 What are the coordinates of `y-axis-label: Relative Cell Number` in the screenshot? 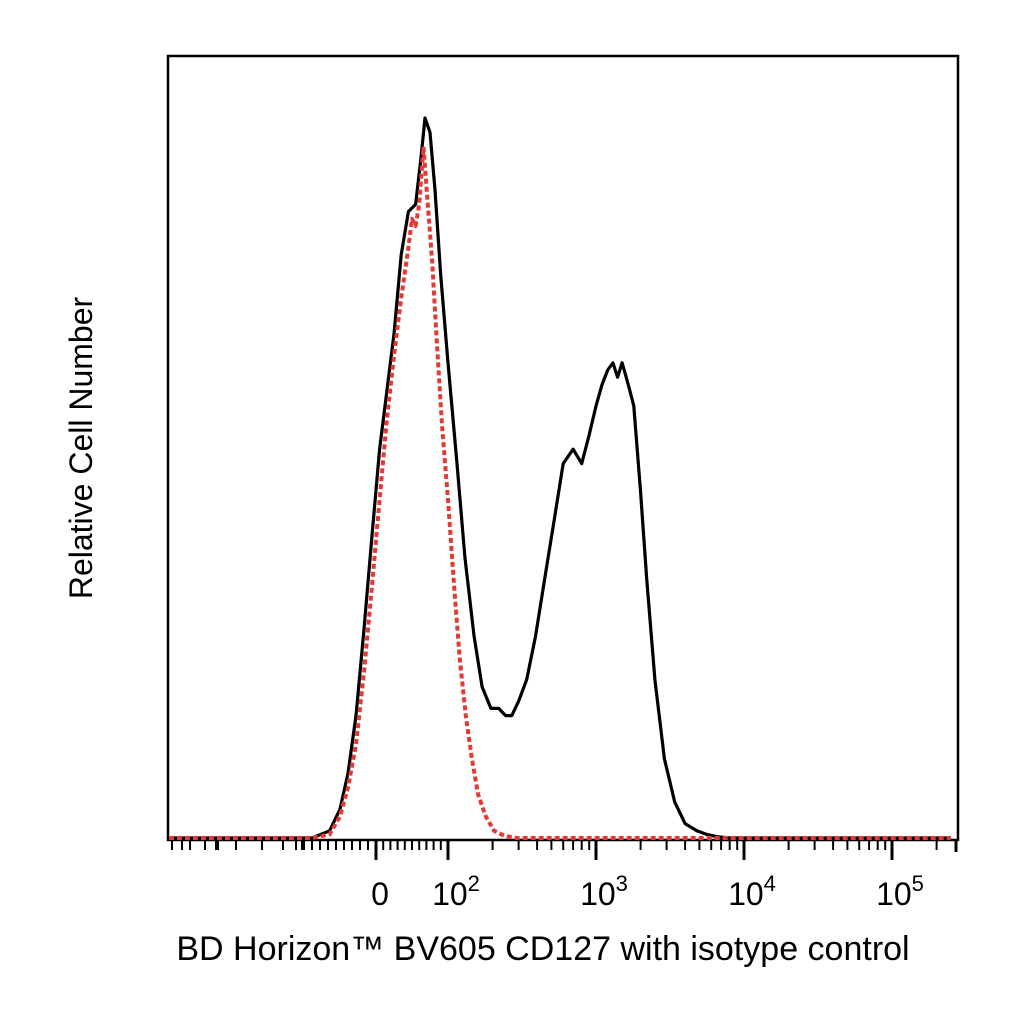 It's located at (81, 447).